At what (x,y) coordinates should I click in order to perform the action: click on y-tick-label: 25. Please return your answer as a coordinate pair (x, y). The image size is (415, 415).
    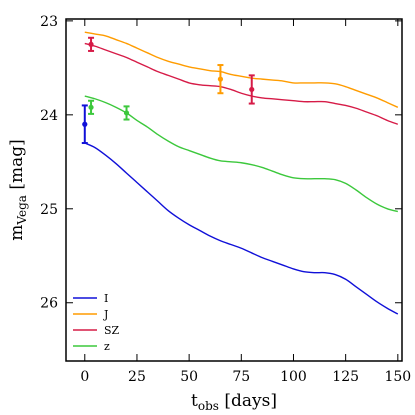
    Looking at the image, I should click on (49, 210).